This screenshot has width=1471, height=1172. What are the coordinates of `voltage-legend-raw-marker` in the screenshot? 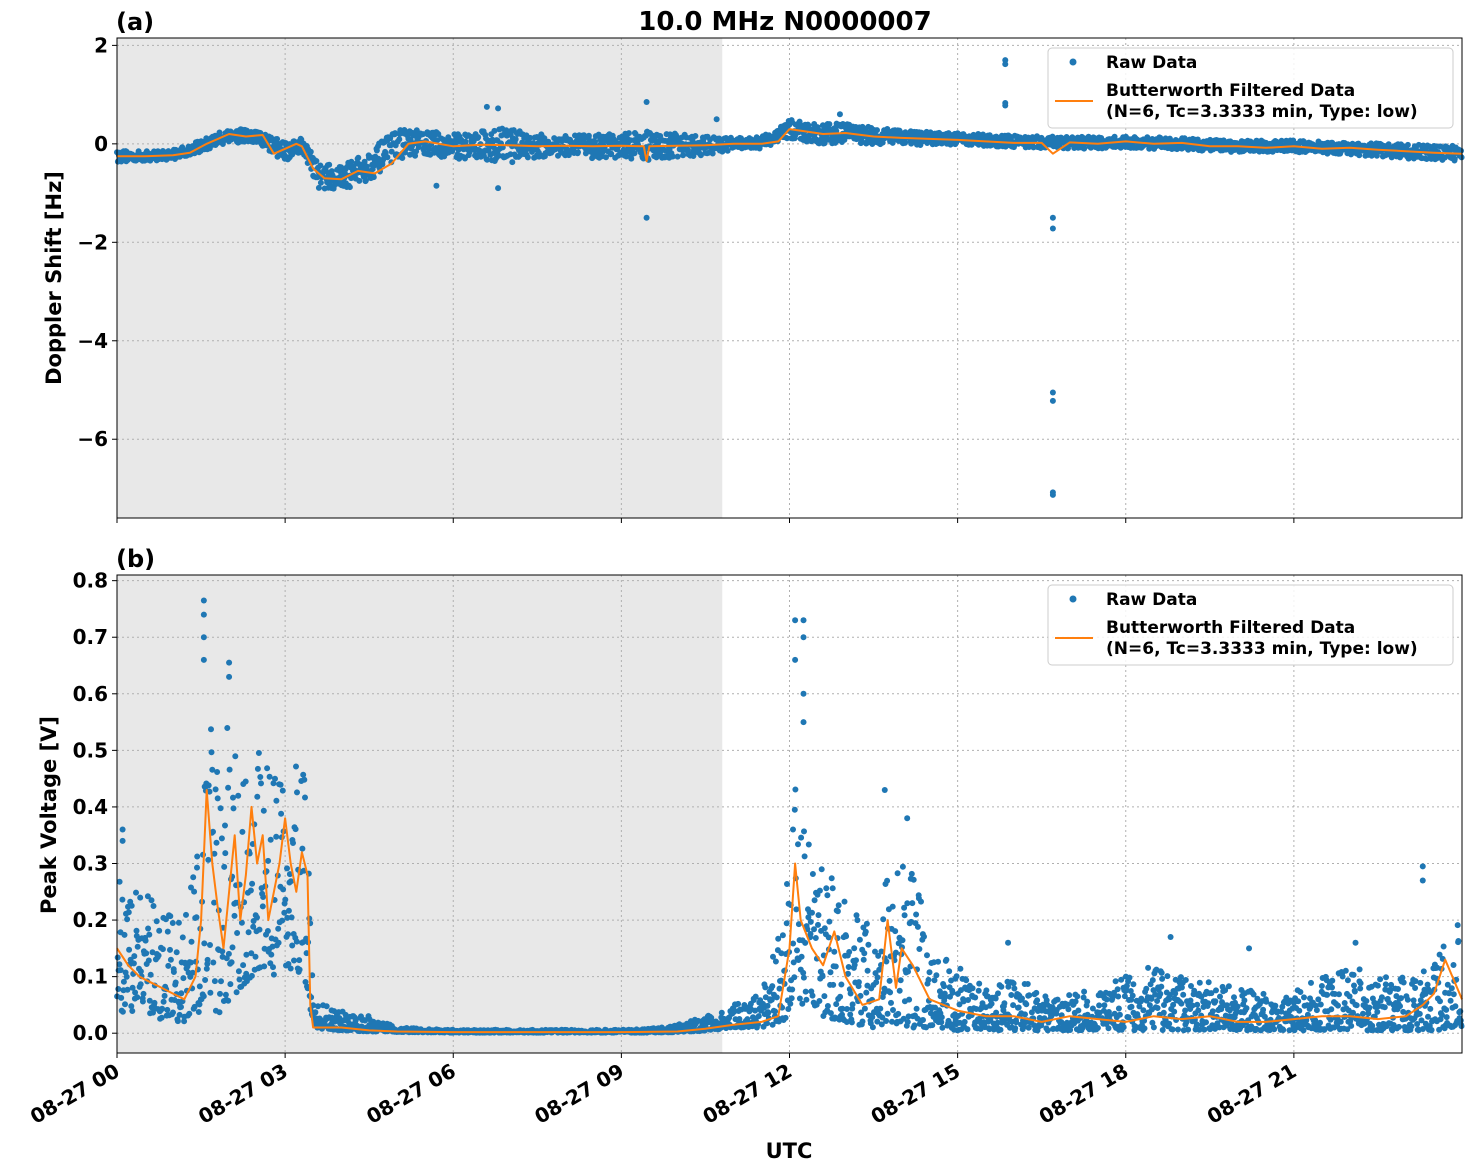 It's located at (1073, 599).